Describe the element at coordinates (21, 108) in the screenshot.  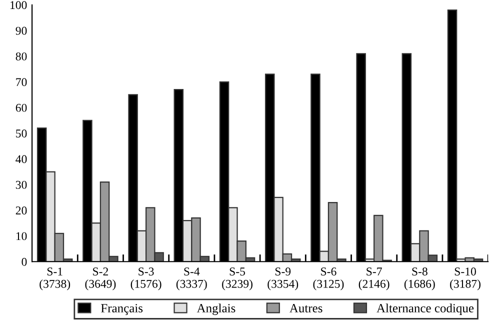
I see `y-tick-label: 60` at that location.